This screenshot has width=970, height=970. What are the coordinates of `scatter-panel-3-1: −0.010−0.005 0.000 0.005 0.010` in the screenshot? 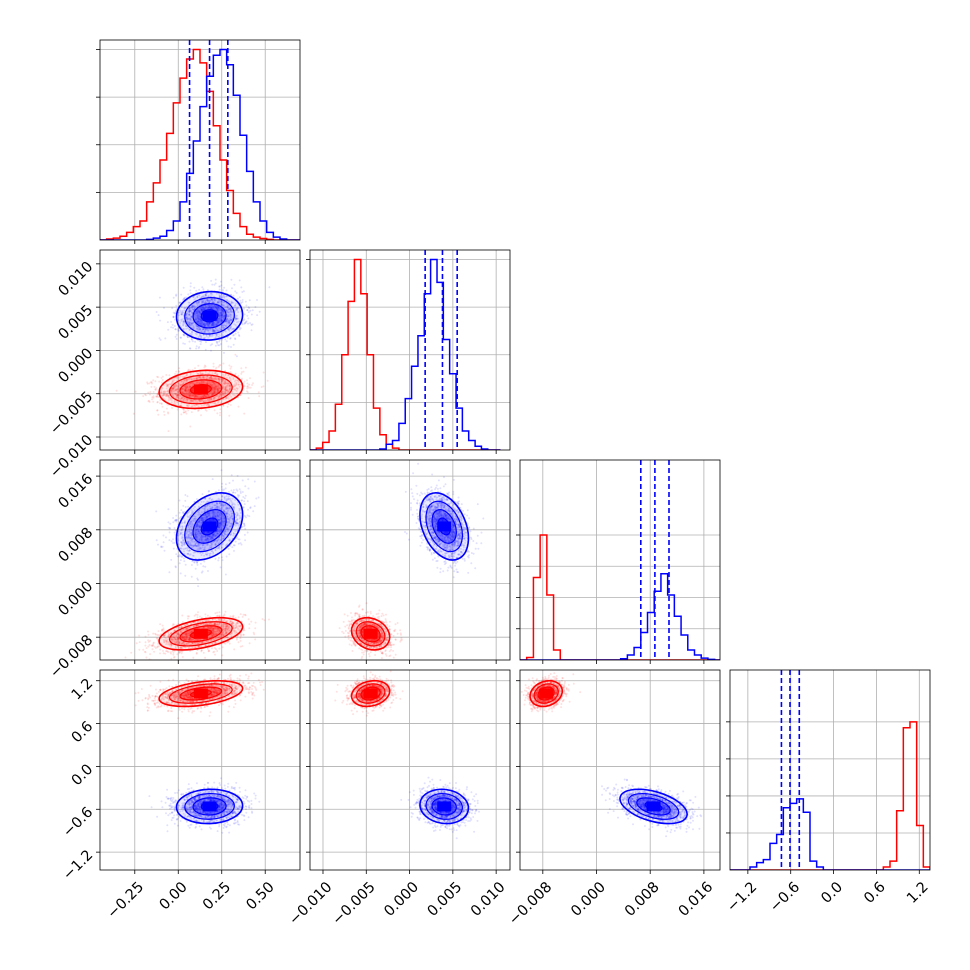 It's located at (398, 798).